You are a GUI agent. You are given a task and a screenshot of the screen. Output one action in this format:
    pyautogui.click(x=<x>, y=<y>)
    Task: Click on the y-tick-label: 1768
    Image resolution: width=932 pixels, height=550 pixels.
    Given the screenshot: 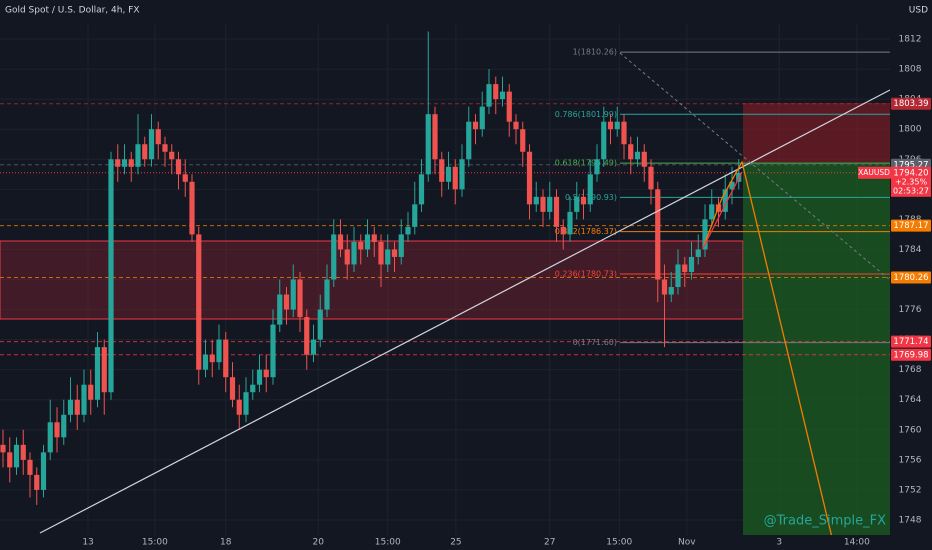 What is the action you would take?
    pyautogui.click(x=910, y=370)
    